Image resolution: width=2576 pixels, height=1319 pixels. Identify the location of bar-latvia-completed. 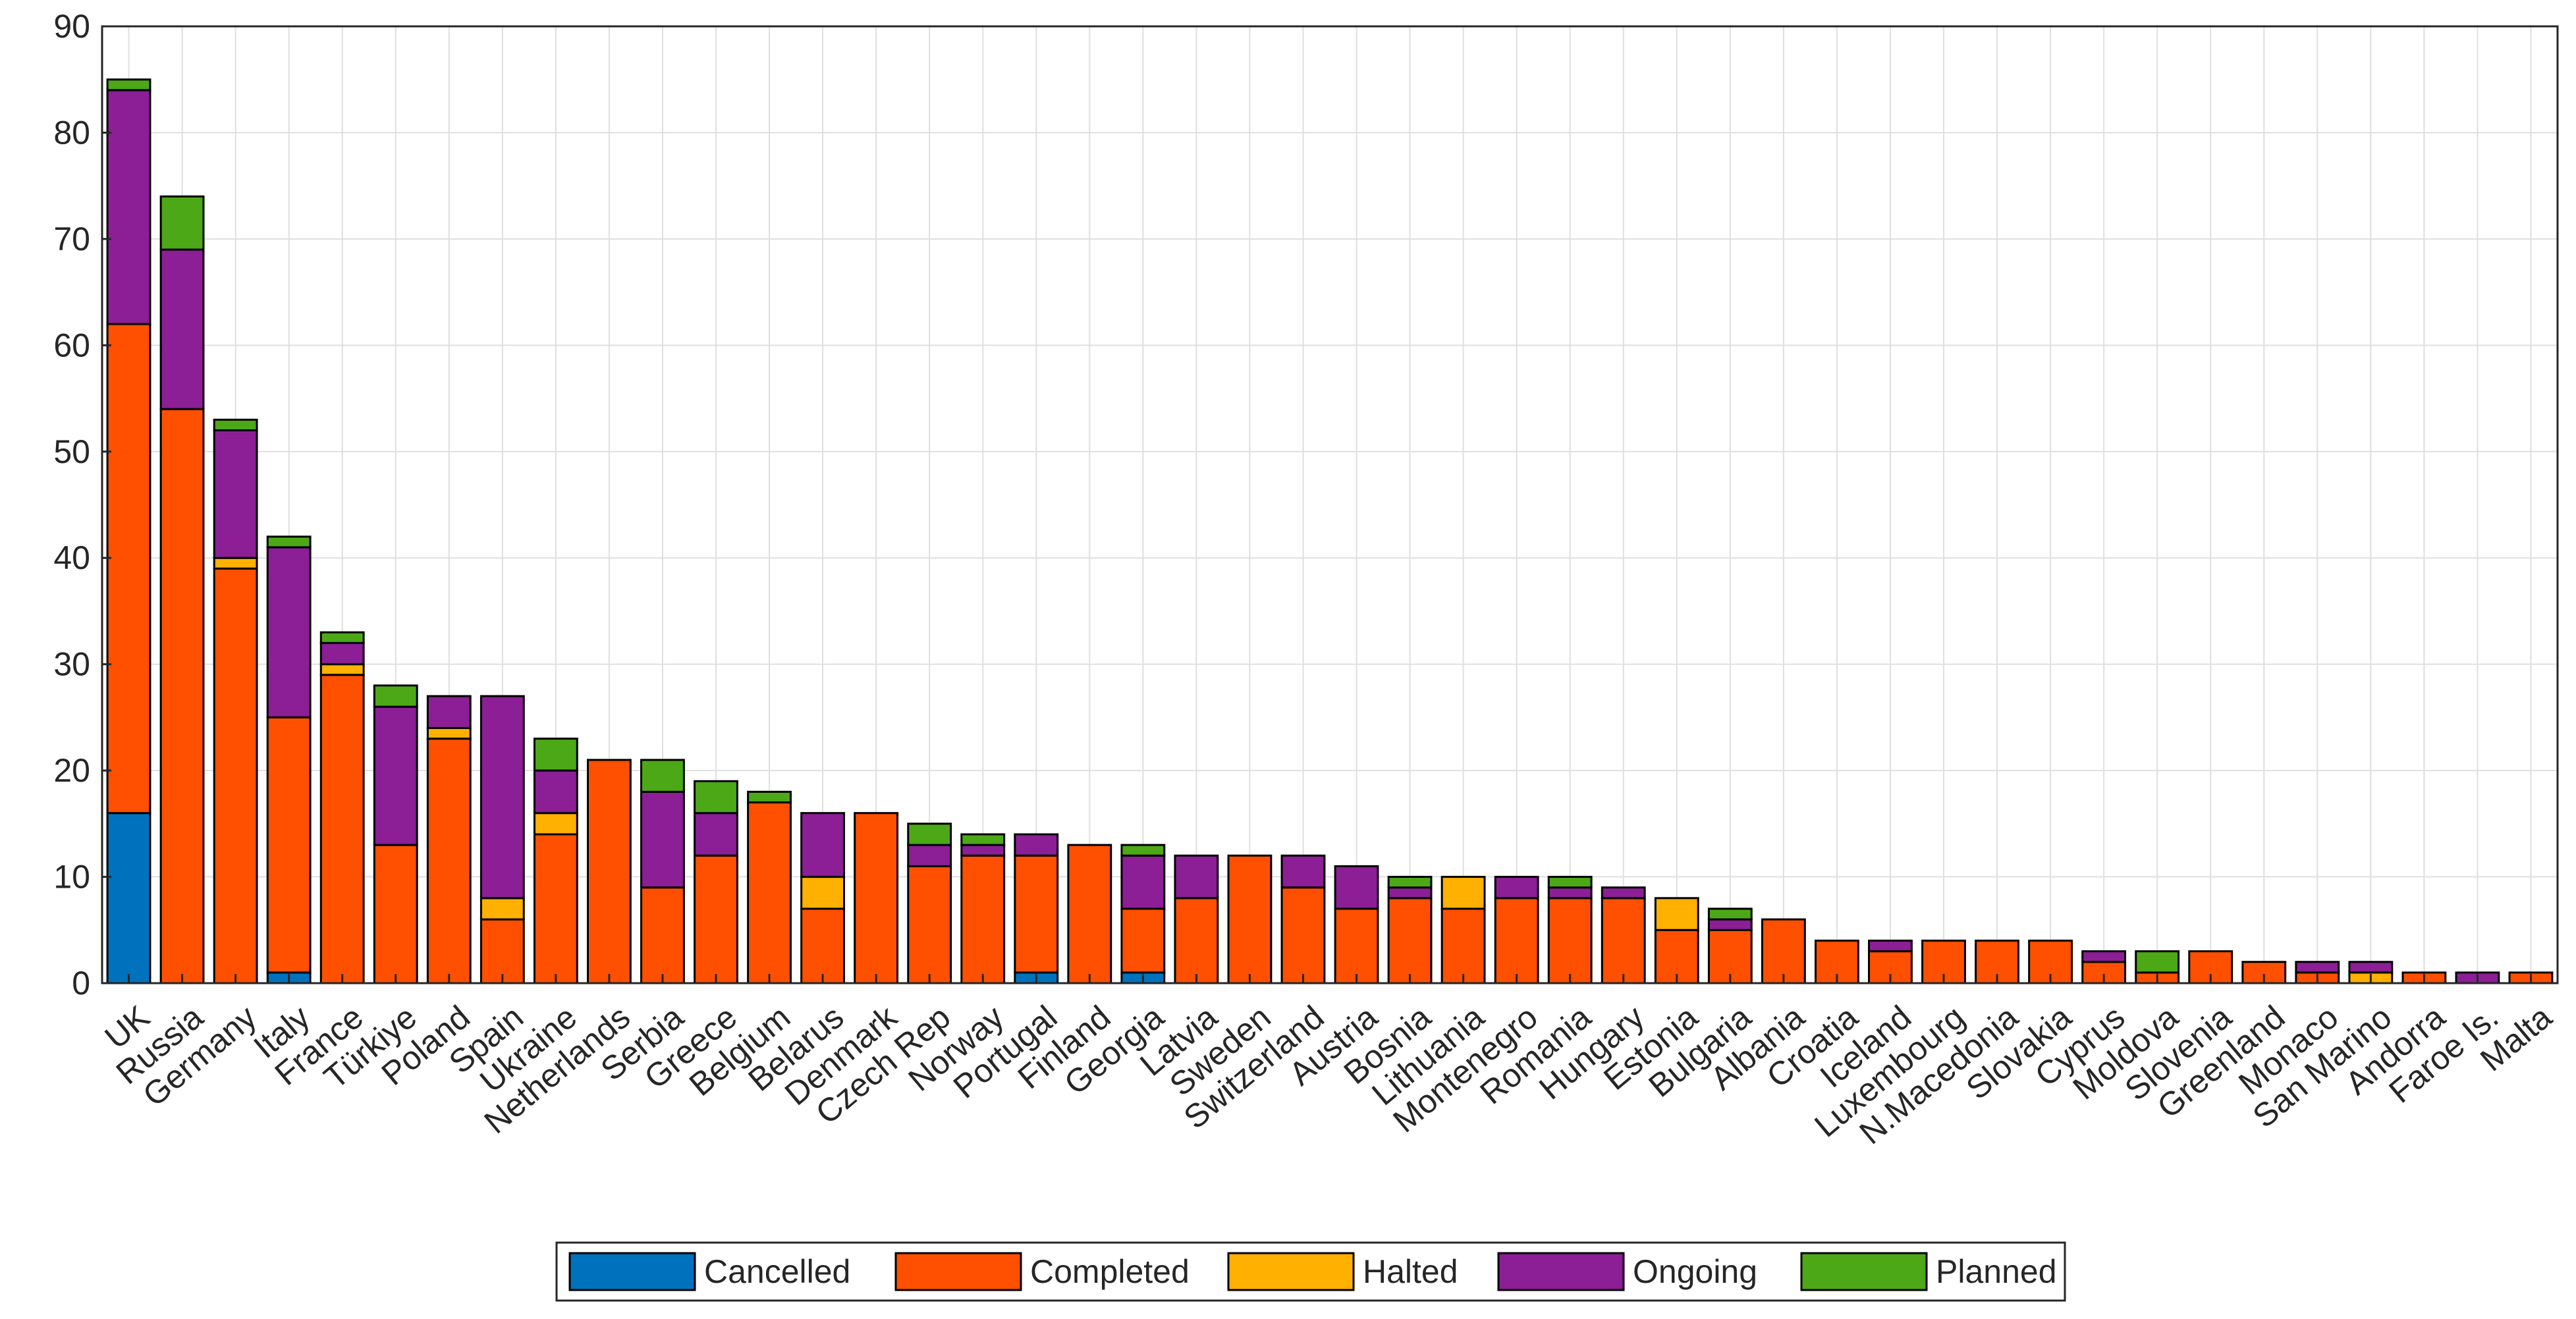
(1196, 940).